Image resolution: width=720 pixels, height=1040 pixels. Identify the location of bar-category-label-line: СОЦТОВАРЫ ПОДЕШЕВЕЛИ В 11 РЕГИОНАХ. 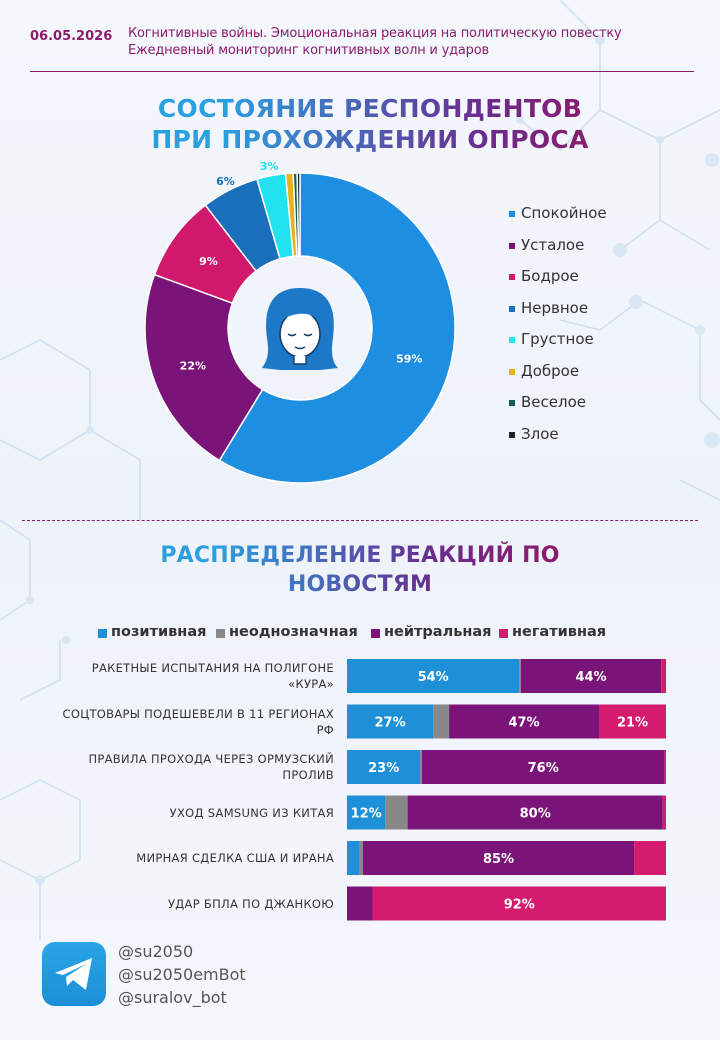
(198, 713).